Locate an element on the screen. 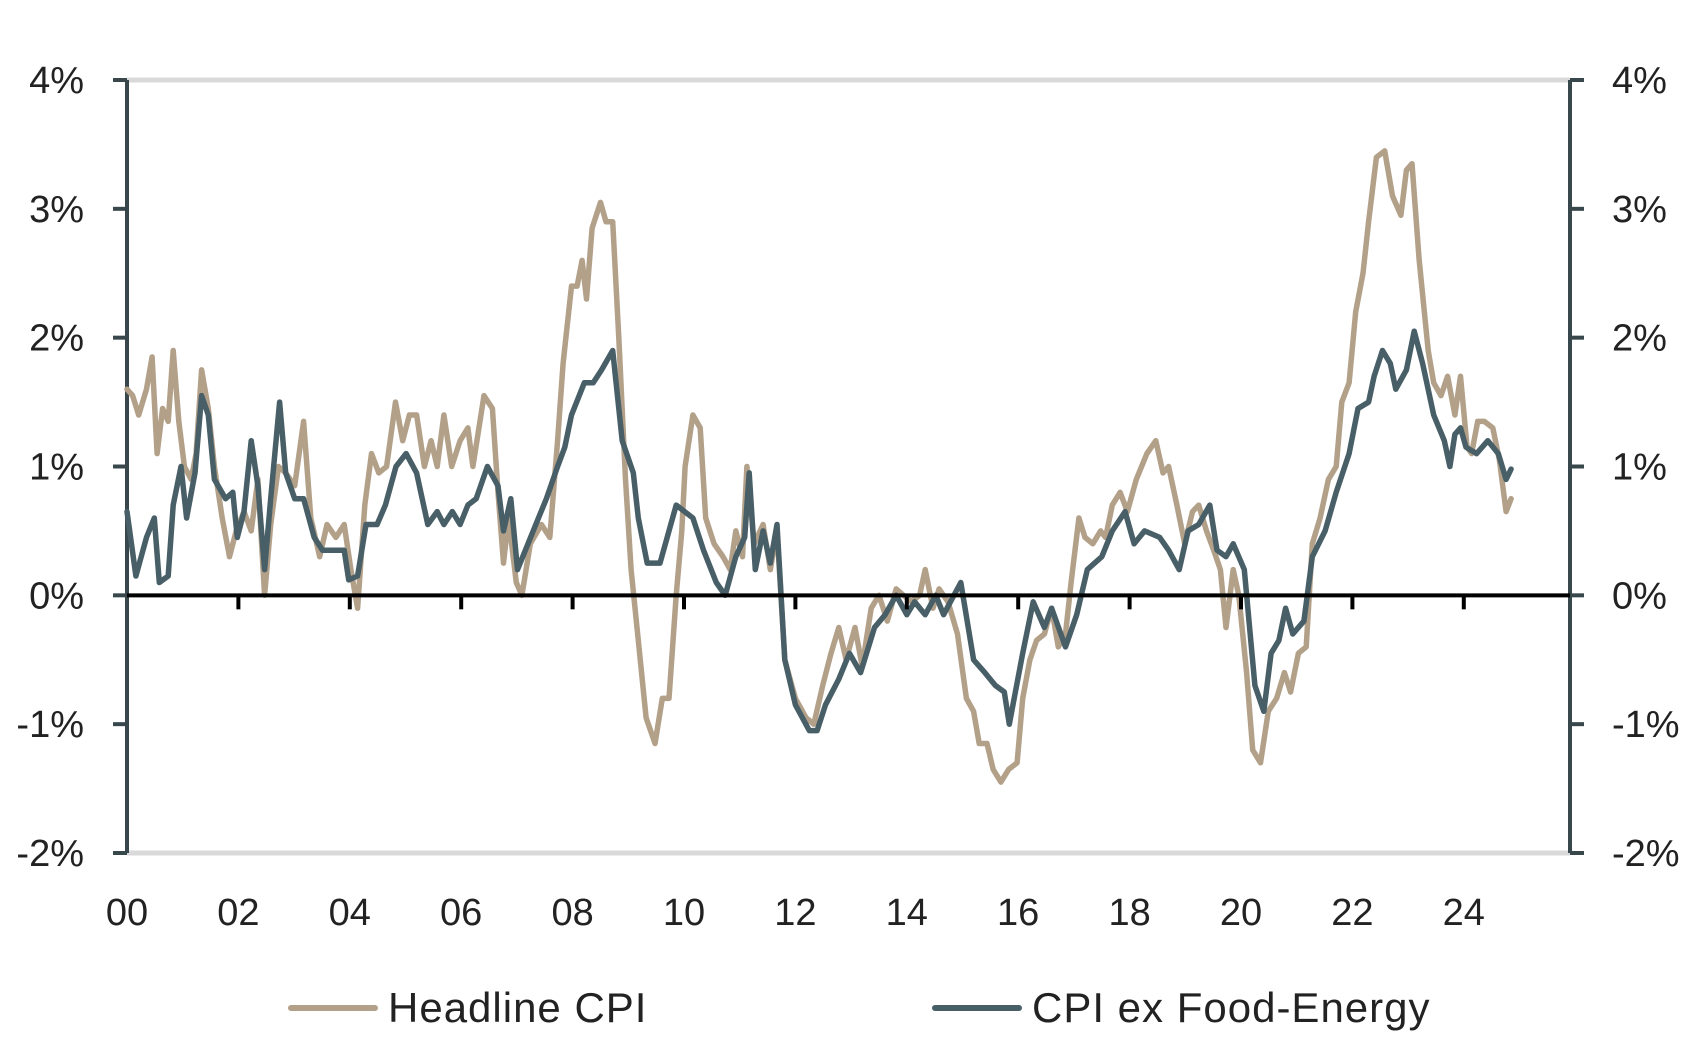 Image resolution: width=1689 pixels, height=1039 pixels. left-y-tick-label: 2% is located at coordinates (56, 339).